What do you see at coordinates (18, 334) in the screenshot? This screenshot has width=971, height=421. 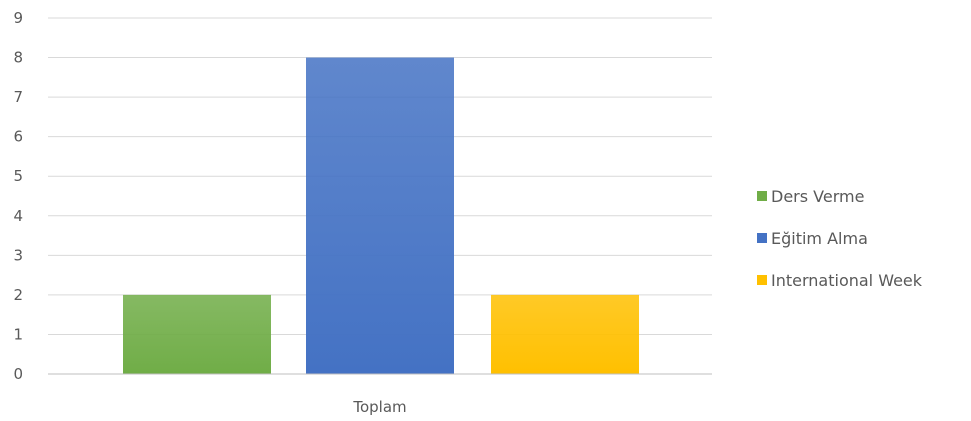 I see `y-tick-label: 1` at bounding box center [18, 334].